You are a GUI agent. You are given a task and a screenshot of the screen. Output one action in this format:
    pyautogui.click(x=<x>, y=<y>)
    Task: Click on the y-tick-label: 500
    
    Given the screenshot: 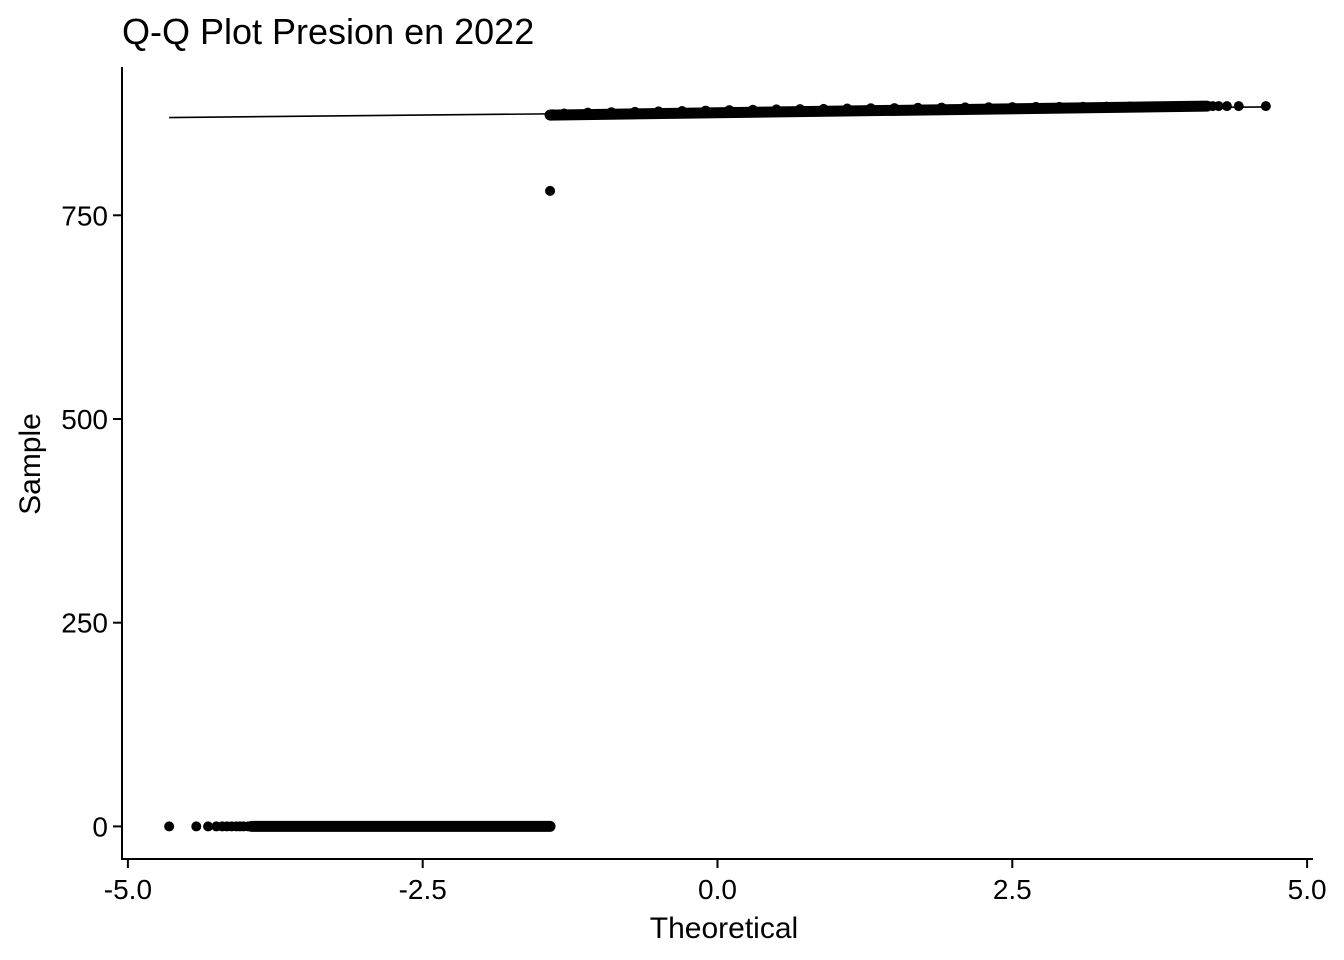 What is the action you would take?
    pyautogui.click(x=84, y=419)
    